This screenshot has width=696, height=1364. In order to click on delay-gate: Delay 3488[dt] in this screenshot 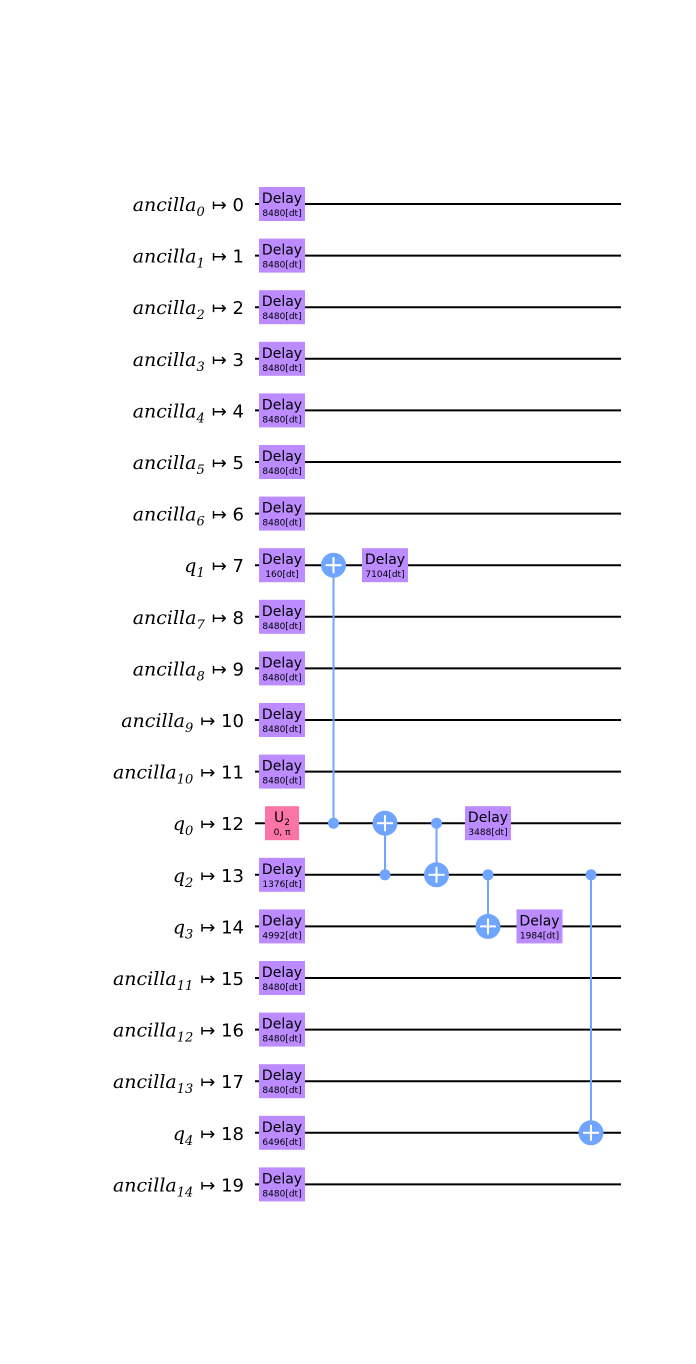, I will do `click(488, 823)`.